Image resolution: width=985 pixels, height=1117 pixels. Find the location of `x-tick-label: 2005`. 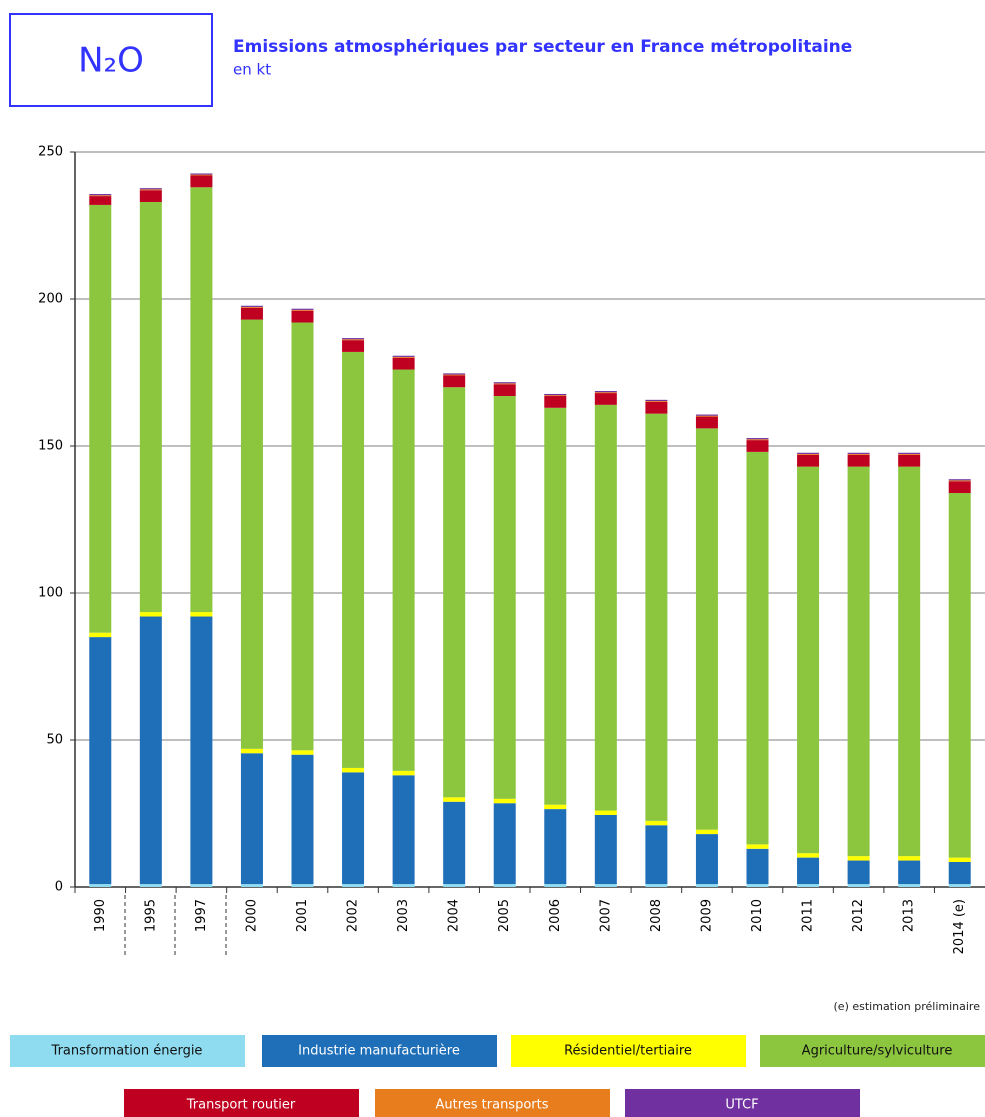

x-tick-label: 2005 is located at coordinates (504, 915).